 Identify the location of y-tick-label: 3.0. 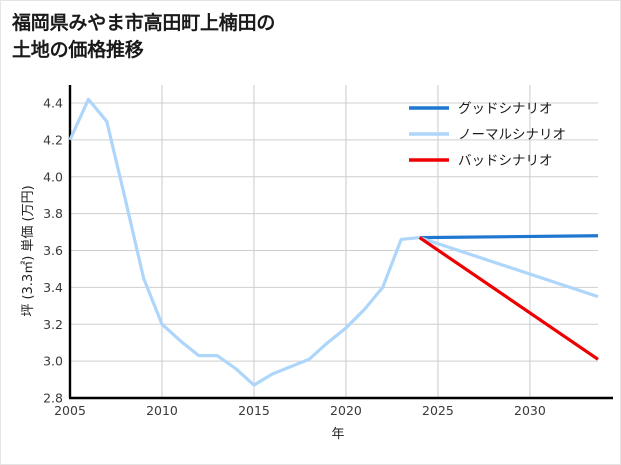
(53, 361).